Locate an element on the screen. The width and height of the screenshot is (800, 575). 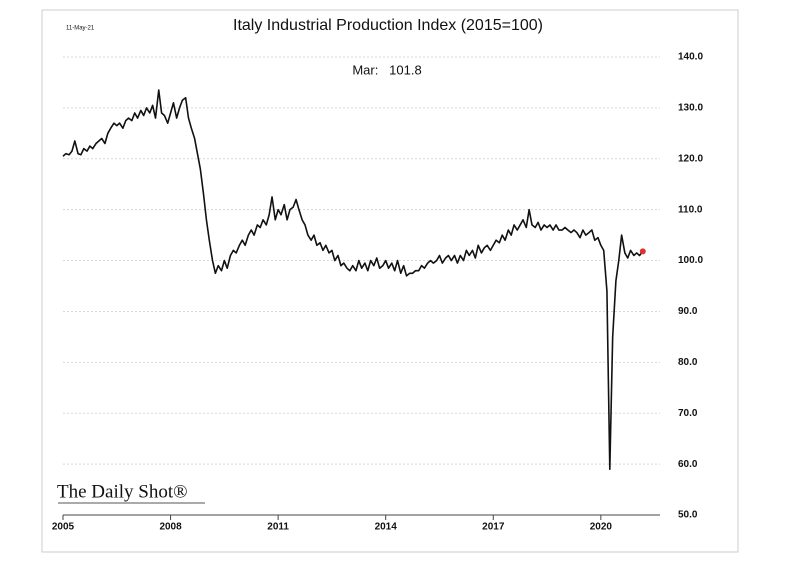
x-tick-label: 2011 is located at coordinates (278, 527).